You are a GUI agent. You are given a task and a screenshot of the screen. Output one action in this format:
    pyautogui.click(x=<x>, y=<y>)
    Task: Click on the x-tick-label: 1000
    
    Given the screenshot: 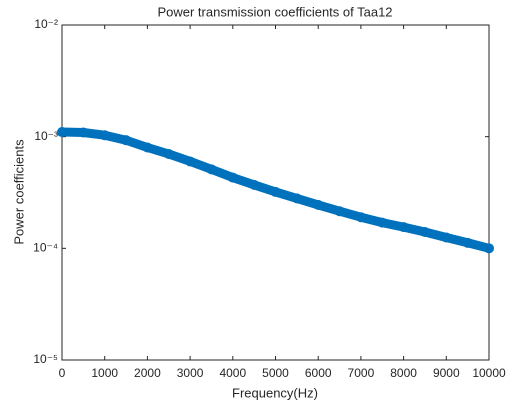 What is the action you would take?
    pyautogui.click(x=104, y=373)
    